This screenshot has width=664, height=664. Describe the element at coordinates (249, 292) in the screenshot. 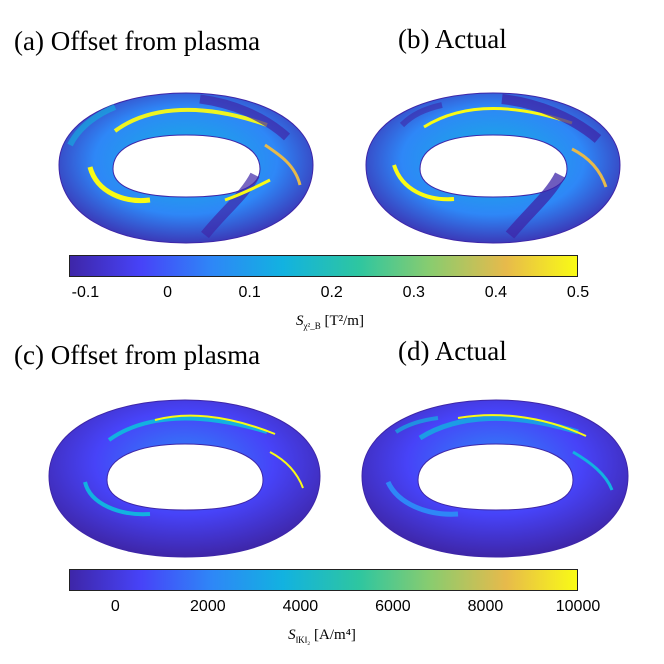

I see `colorbar-top-tick-label: 0.1` at that location.